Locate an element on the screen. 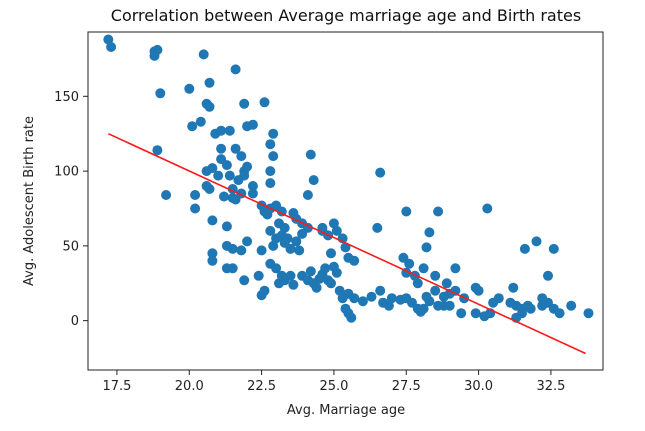 The height and width of the screenshot is (431, 645). x-tick-label: 17.5 is located at coordinates (116, 386).